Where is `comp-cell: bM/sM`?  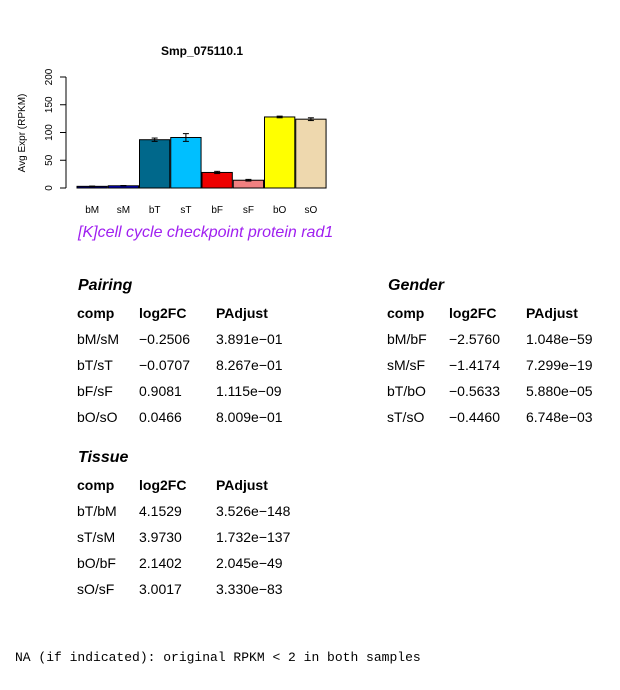 comp-cell: bM/sM is located at coordinates (98, 339).